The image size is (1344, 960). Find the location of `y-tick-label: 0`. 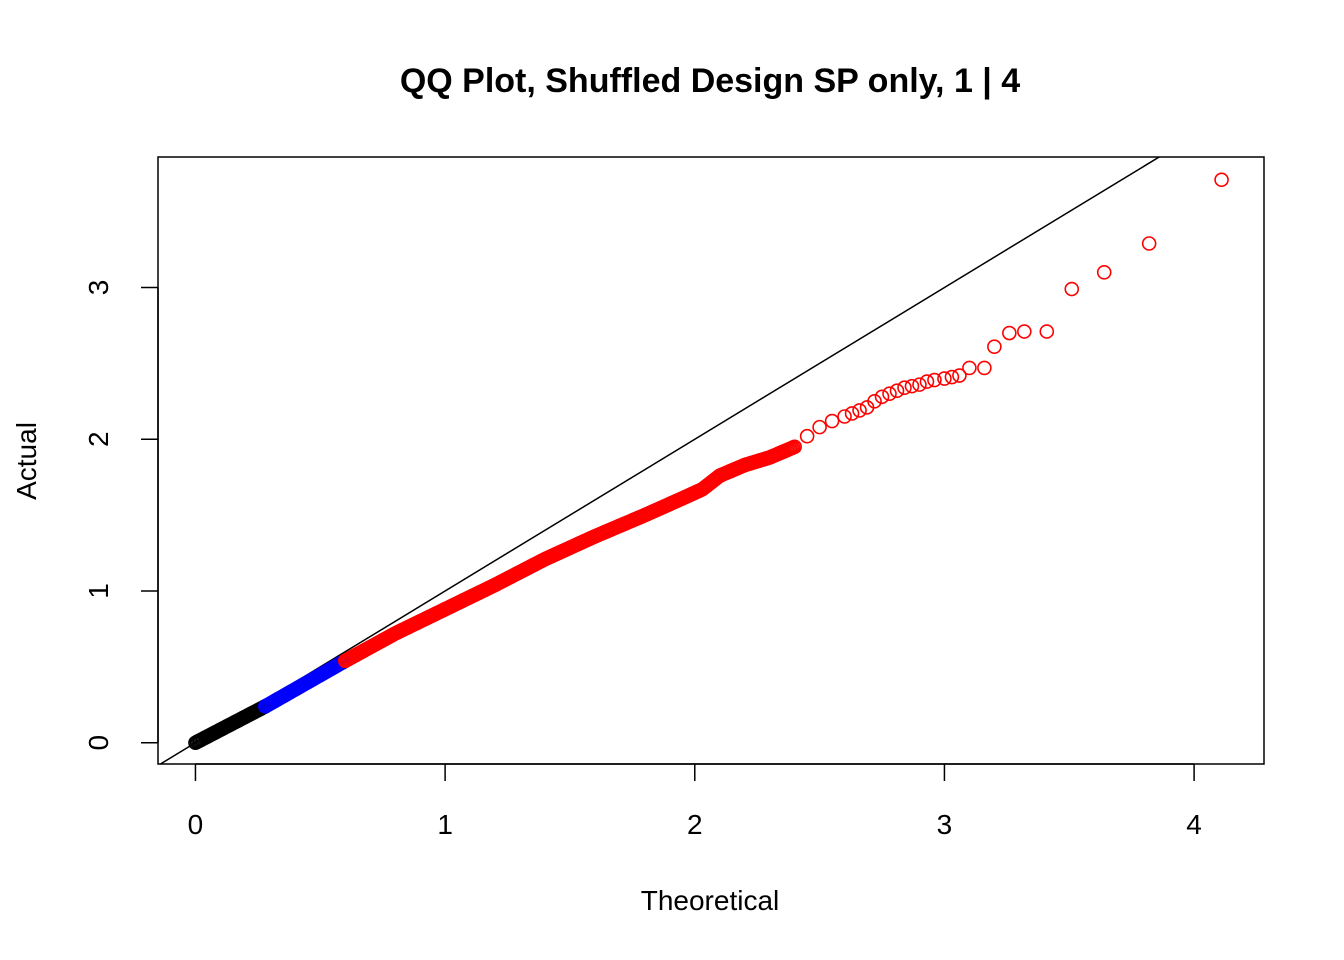

y-tick-label: 0 is located at coordinates (98, 743).